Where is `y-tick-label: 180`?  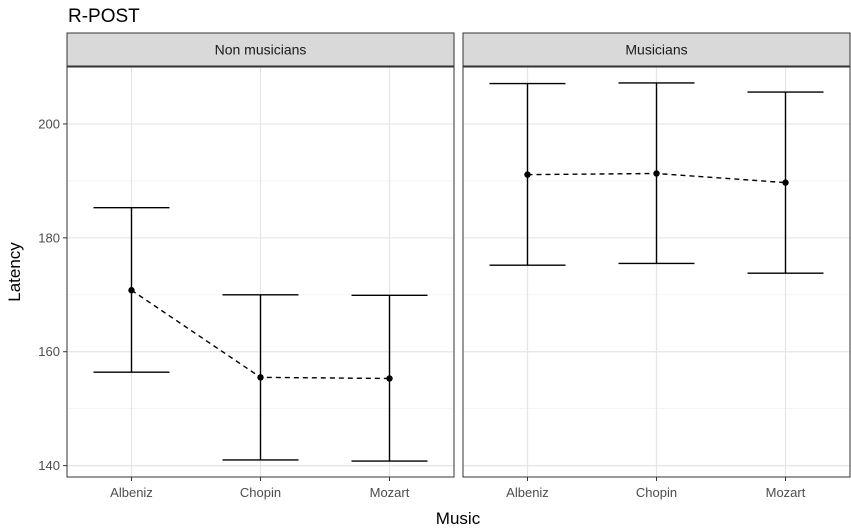
y-tick-label: 180 is located at coordinates (49, 237).